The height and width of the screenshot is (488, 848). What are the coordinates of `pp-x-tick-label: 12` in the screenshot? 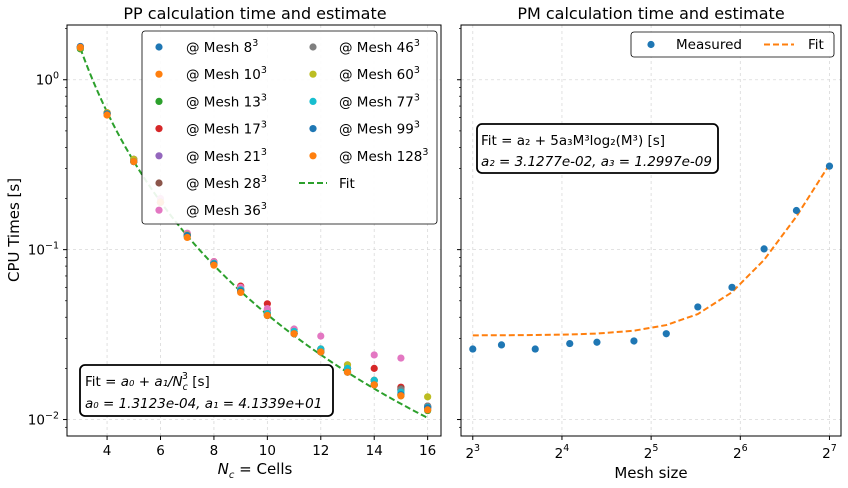 It's located at (320, 451).